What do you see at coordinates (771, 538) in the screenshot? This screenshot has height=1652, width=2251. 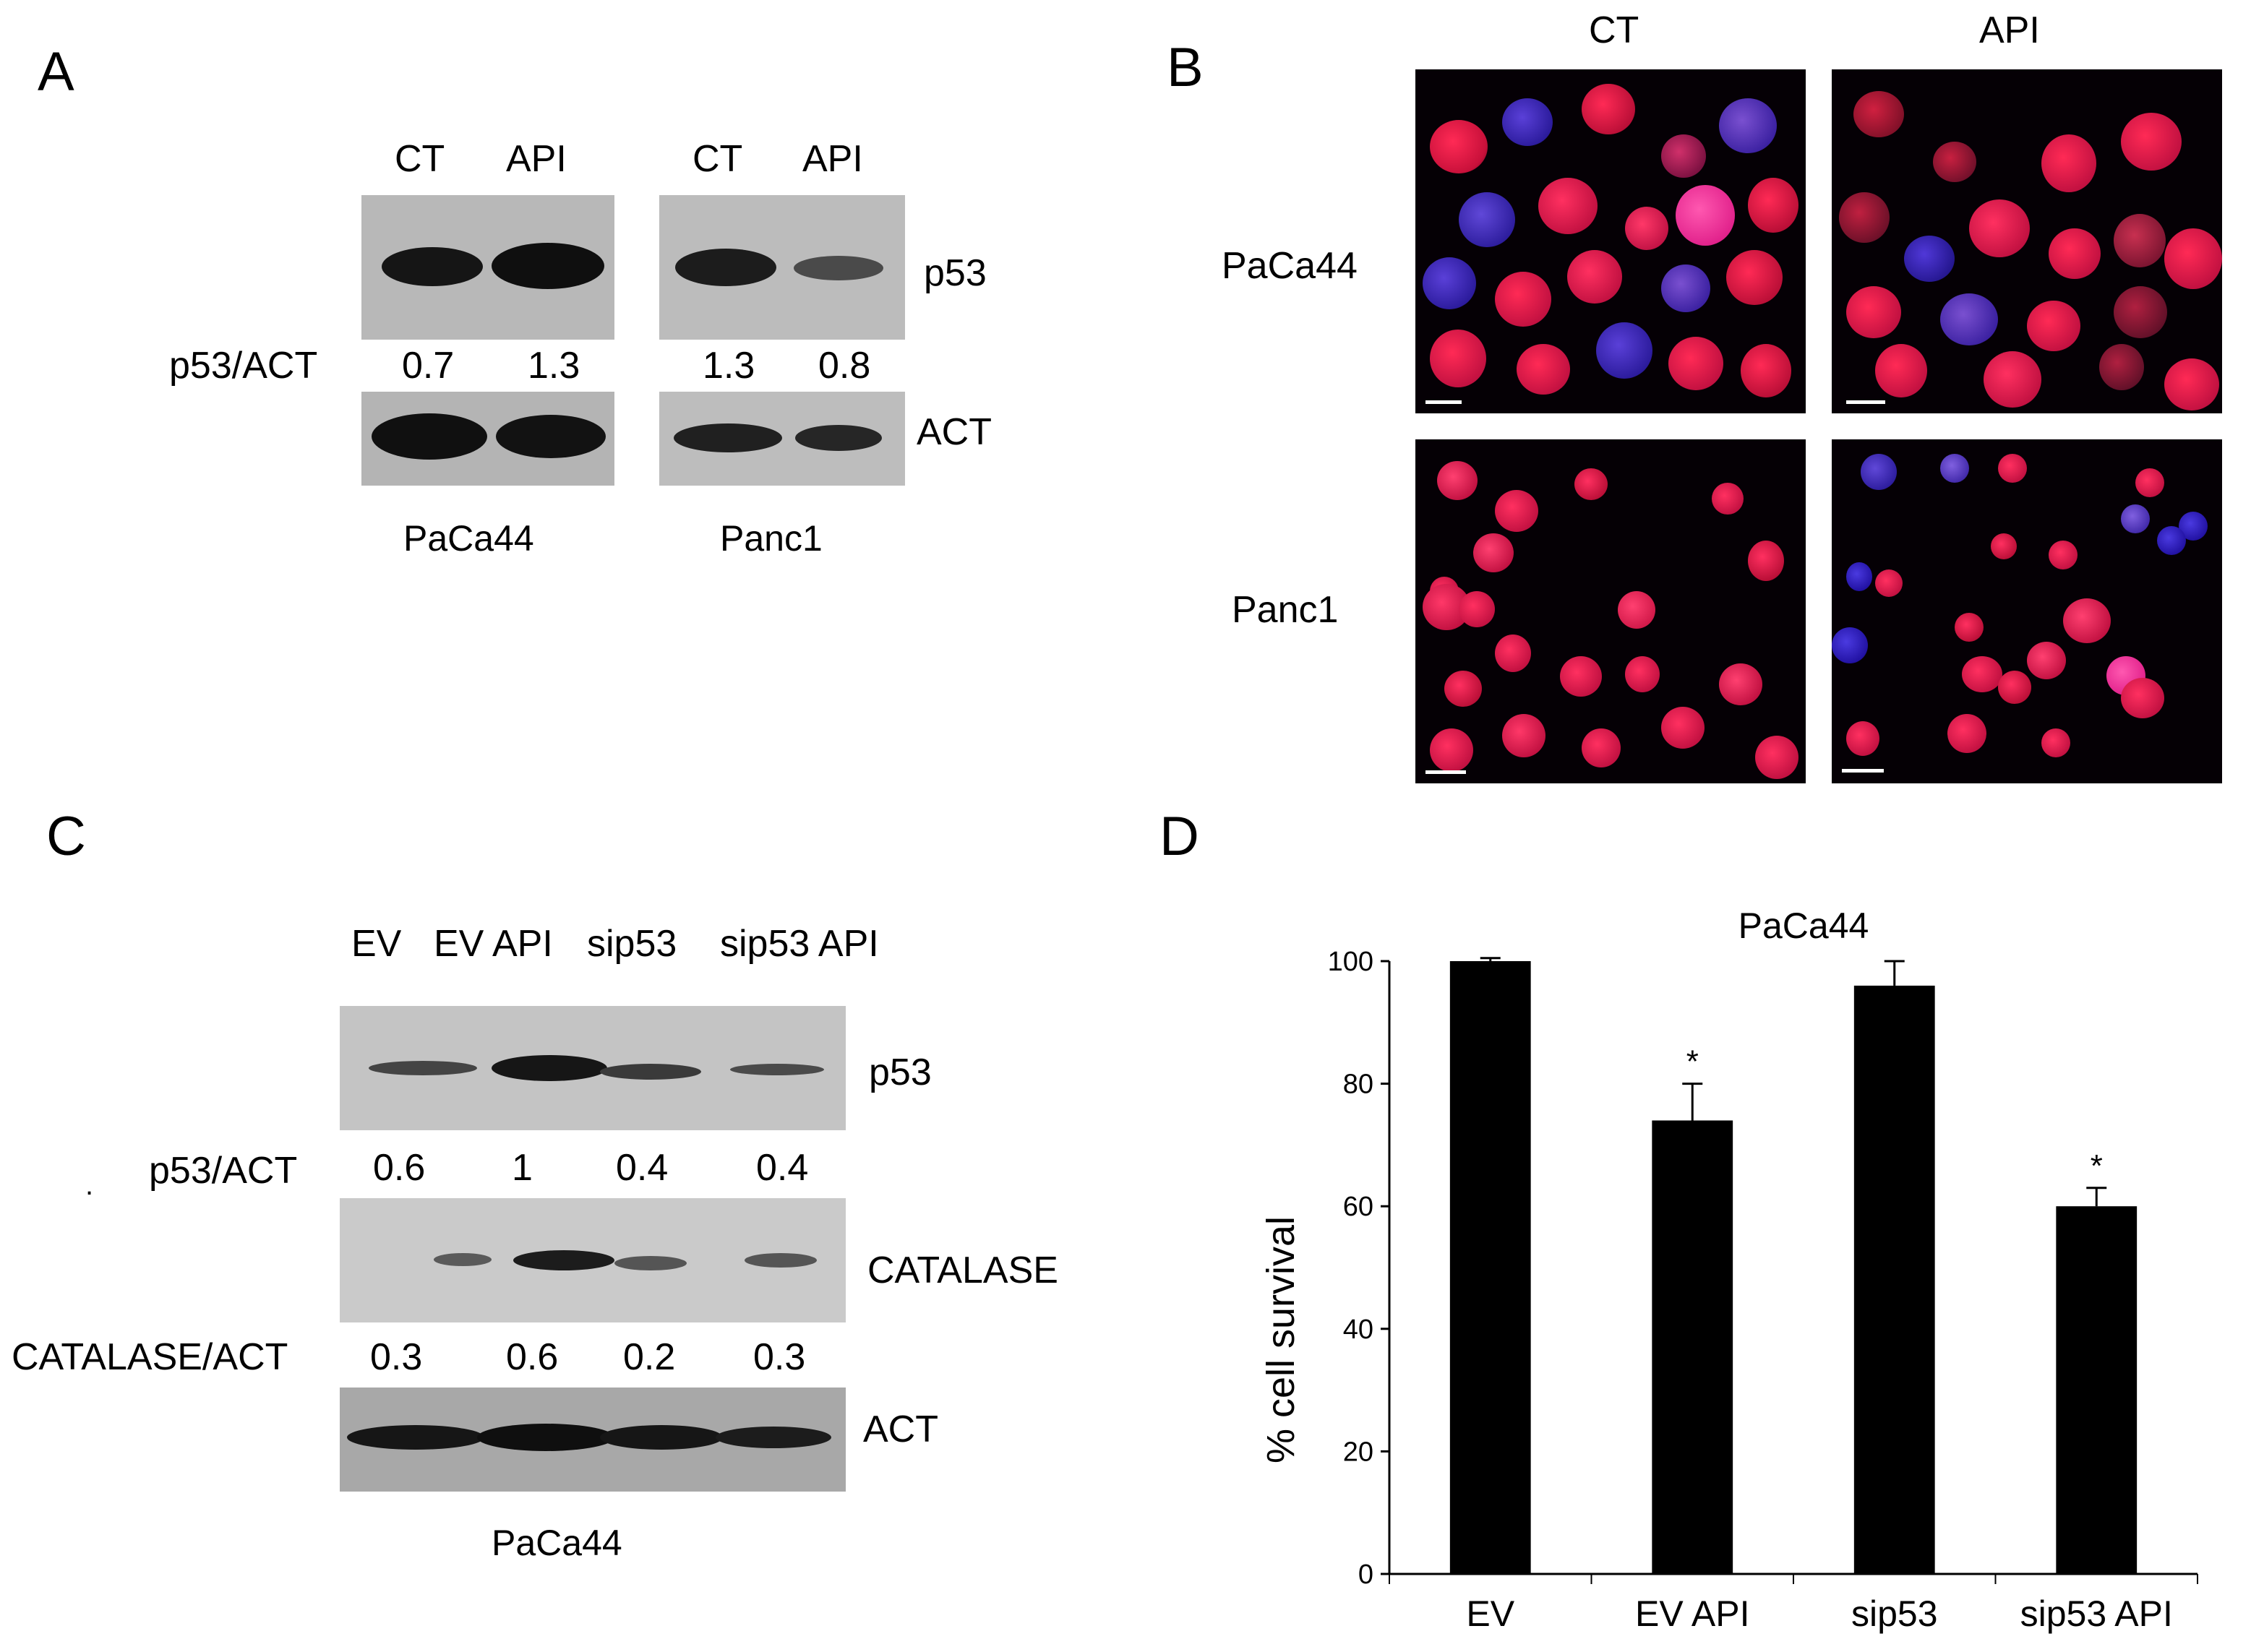 I see `cell-line-a-panc1: Panc1` at bounding box center [771, 538].